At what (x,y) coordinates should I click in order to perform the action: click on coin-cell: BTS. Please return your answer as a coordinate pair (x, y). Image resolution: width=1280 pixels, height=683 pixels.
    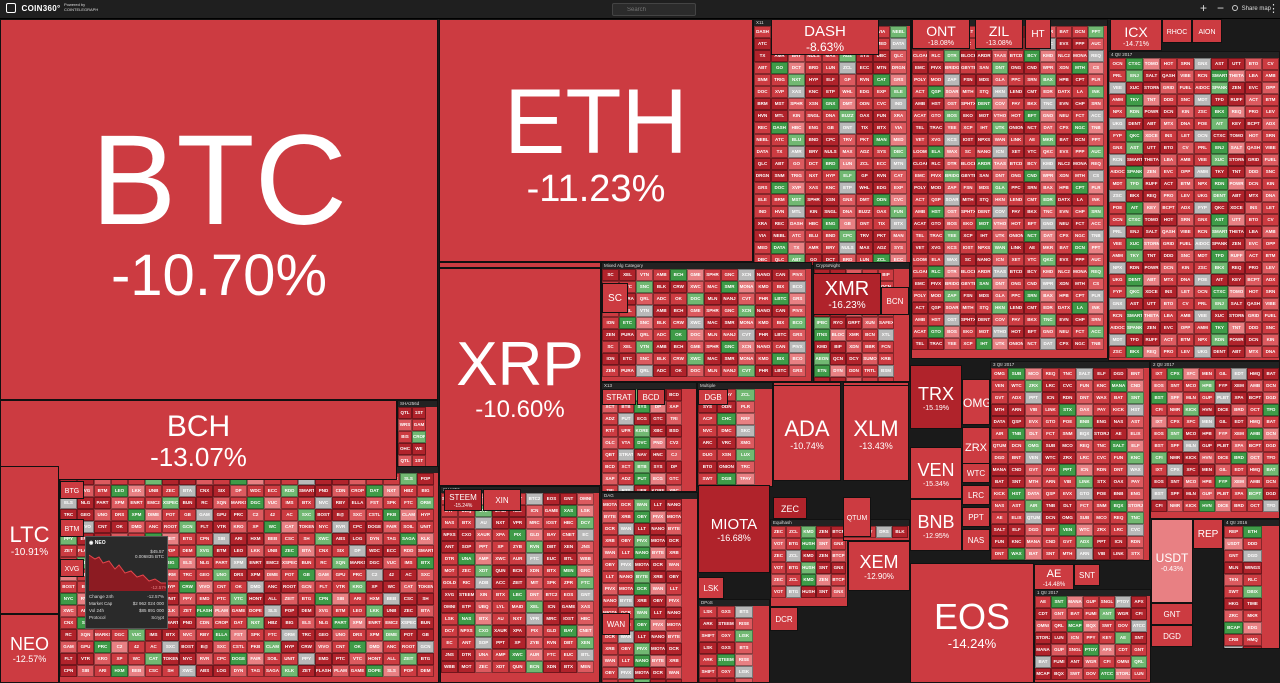
    Looking at the image, I should click on (744, 648).